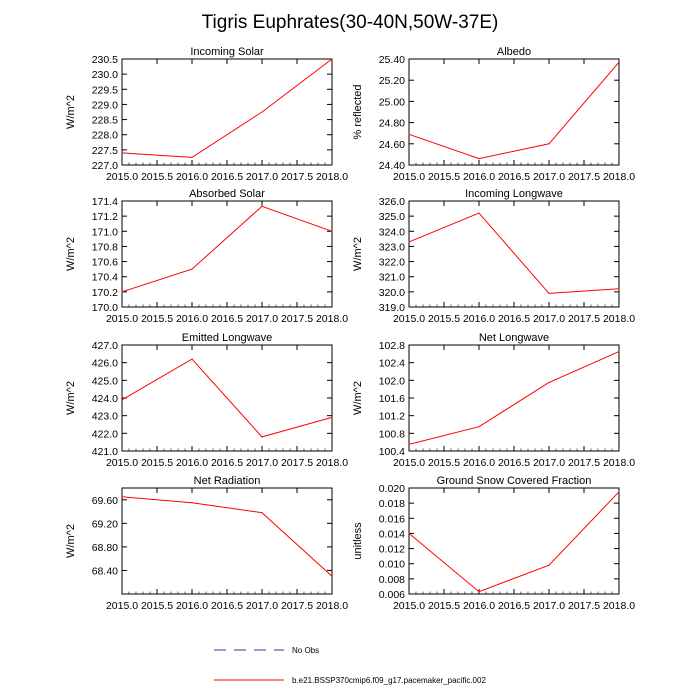  I want to click on y-tick-label: 170.4, so click(105, 278).